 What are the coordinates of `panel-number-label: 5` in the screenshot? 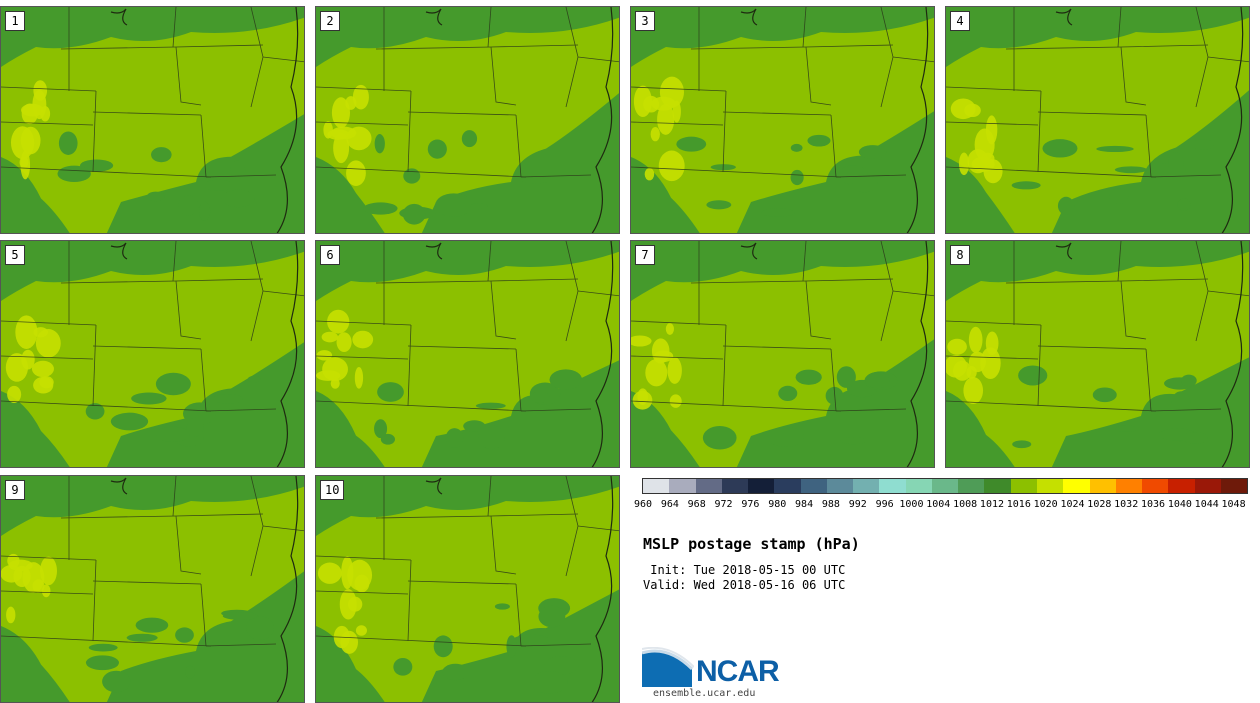 It's located at (15, 255).